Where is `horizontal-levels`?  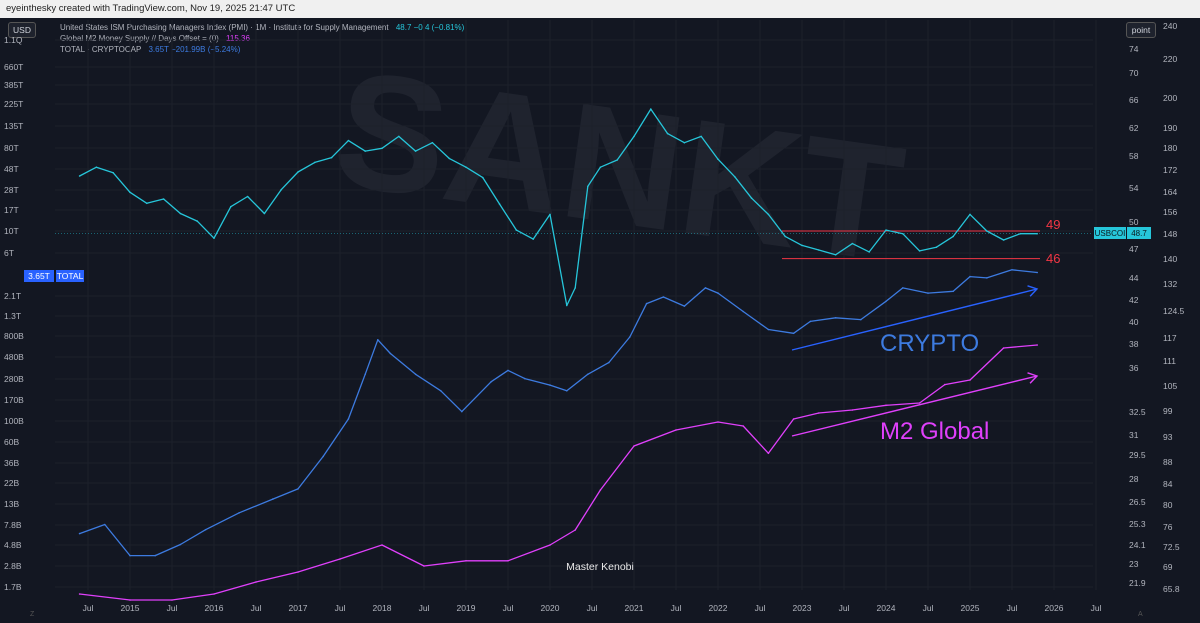
horizontal-levels is located at coordinates (574, 245).